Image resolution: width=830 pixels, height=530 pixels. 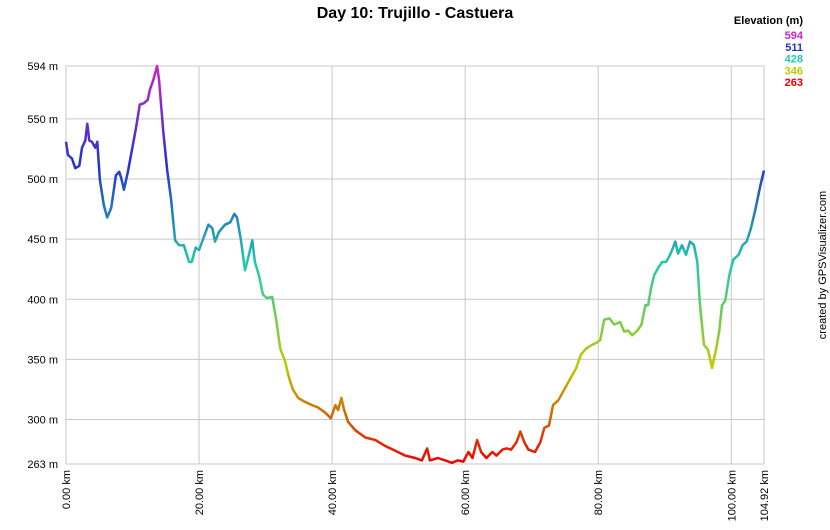 What do you see at coordinates (42, 465) in the screenshot?
I see `y-tick-label: 263 m` at bounding box center [42, 465].